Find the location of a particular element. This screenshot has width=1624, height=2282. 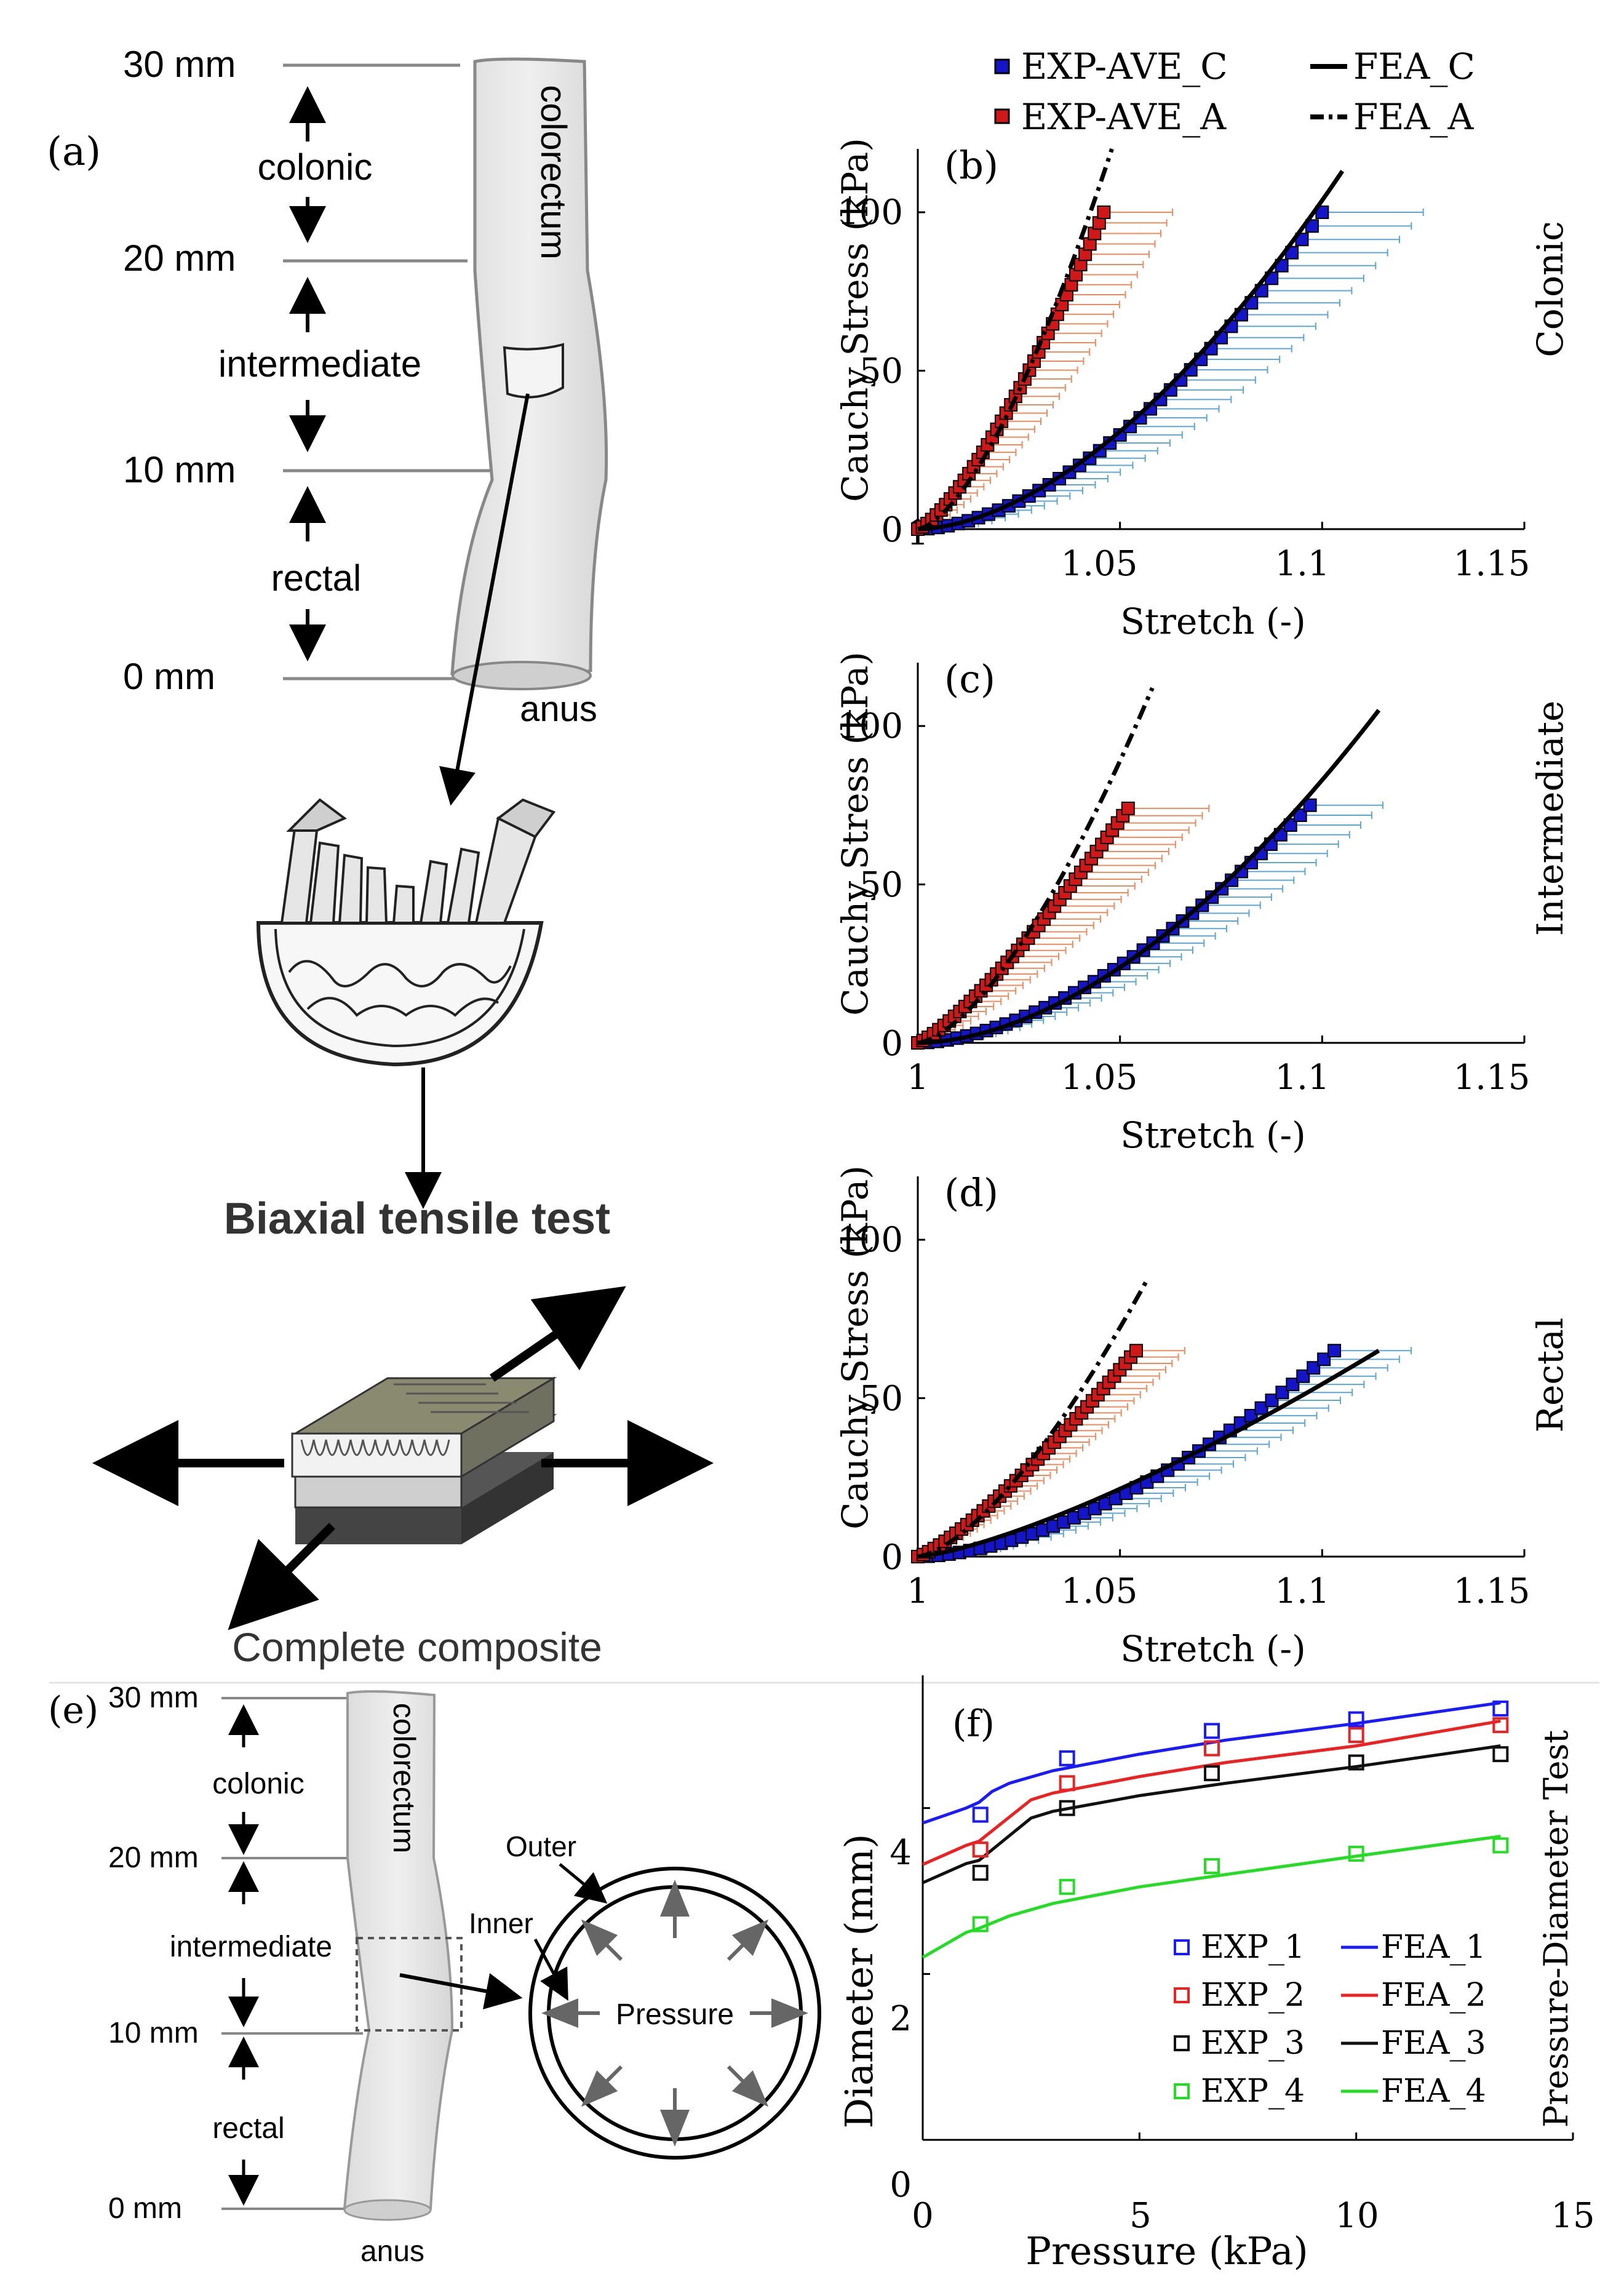

ytick-c-1: 50 is located at coordinates (881, 885).